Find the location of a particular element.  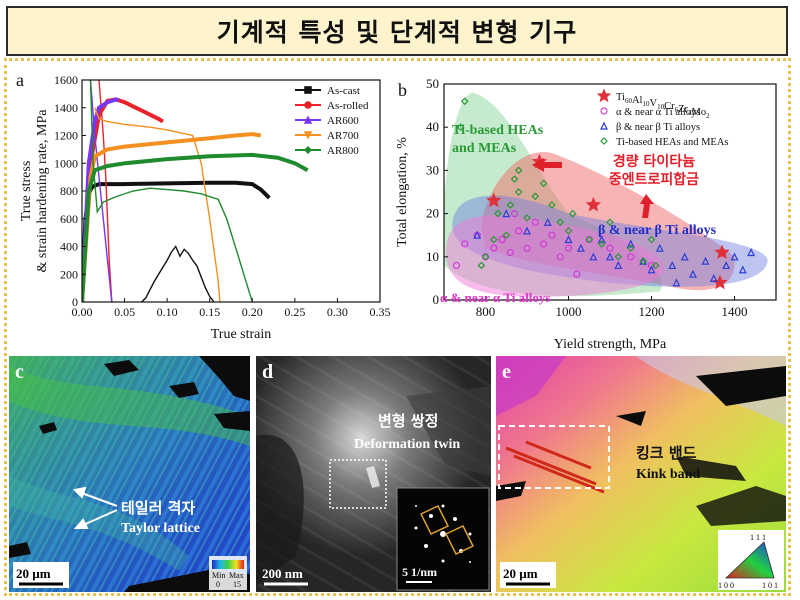

y-tick-label-b: 10 is located at coordinates (432, 256).